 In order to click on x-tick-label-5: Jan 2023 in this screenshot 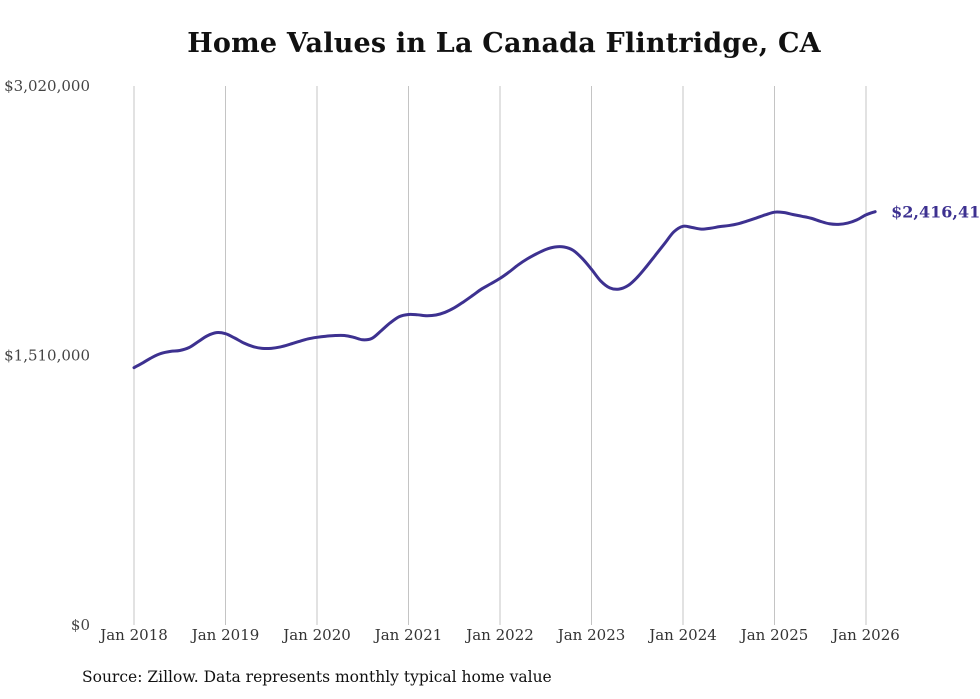, I will do `click(591, 635)`.